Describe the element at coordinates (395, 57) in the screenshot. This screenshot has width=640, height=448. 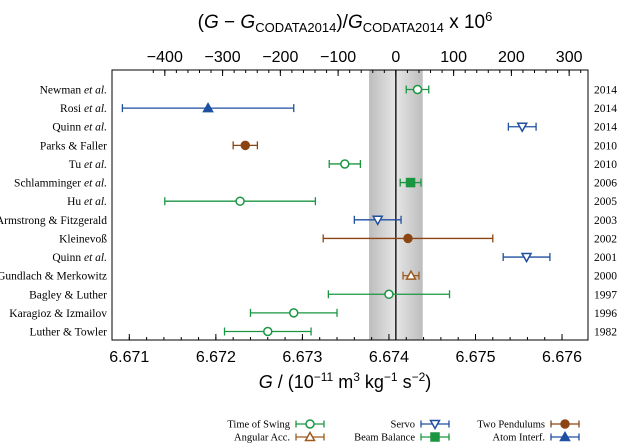
I see `top-tick-label: 0` at that location.